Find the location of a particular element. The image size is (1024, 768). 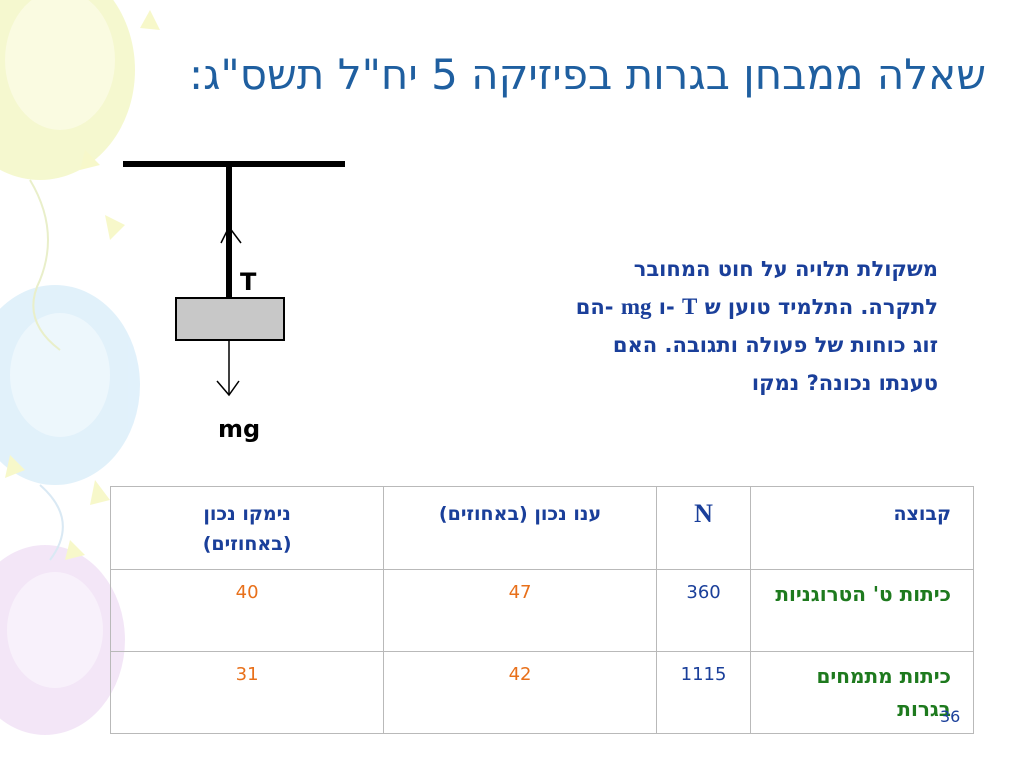

question-line-2-and: -ו is located at coordinates (667, 307).